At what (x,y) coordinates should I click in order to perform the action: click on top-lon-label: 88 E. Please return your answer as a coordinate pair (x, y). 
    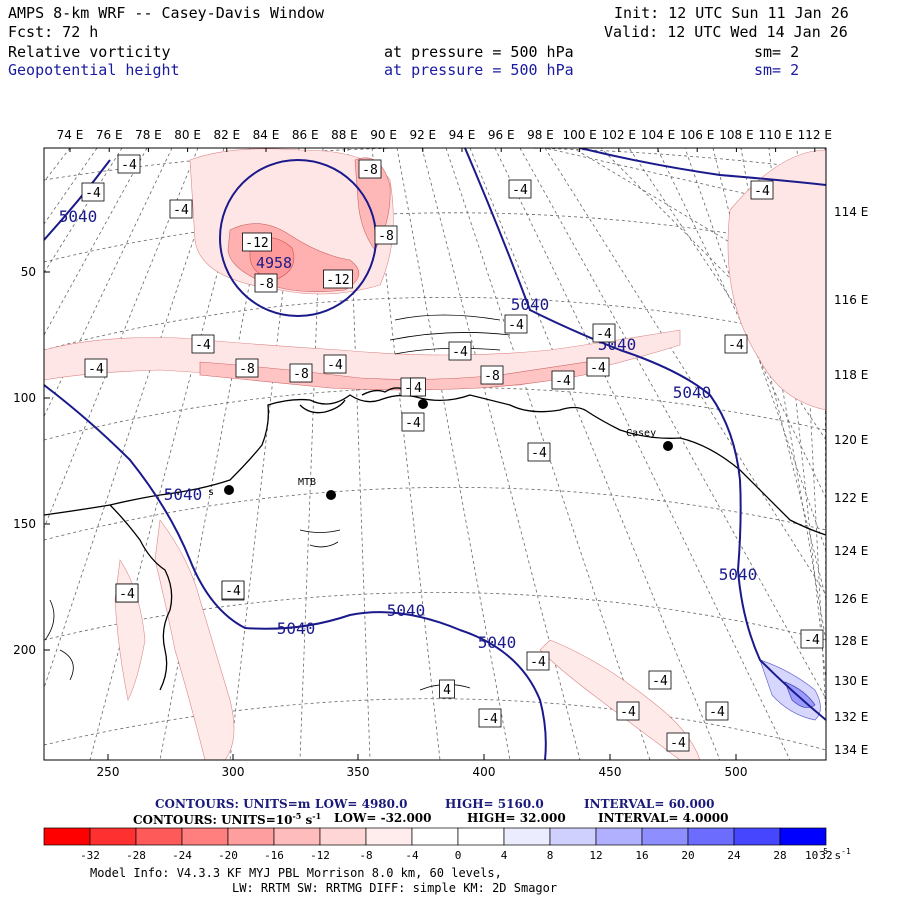
    Looking at the image, I should click on (344, 135).